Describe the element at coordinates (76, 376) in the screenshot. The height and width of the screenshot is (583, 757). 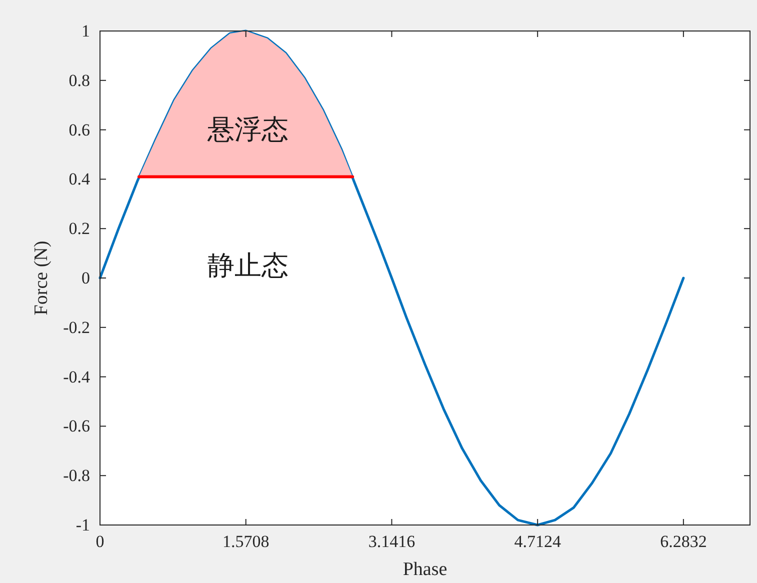
I see `y-tick-label: -0.4` at that location.